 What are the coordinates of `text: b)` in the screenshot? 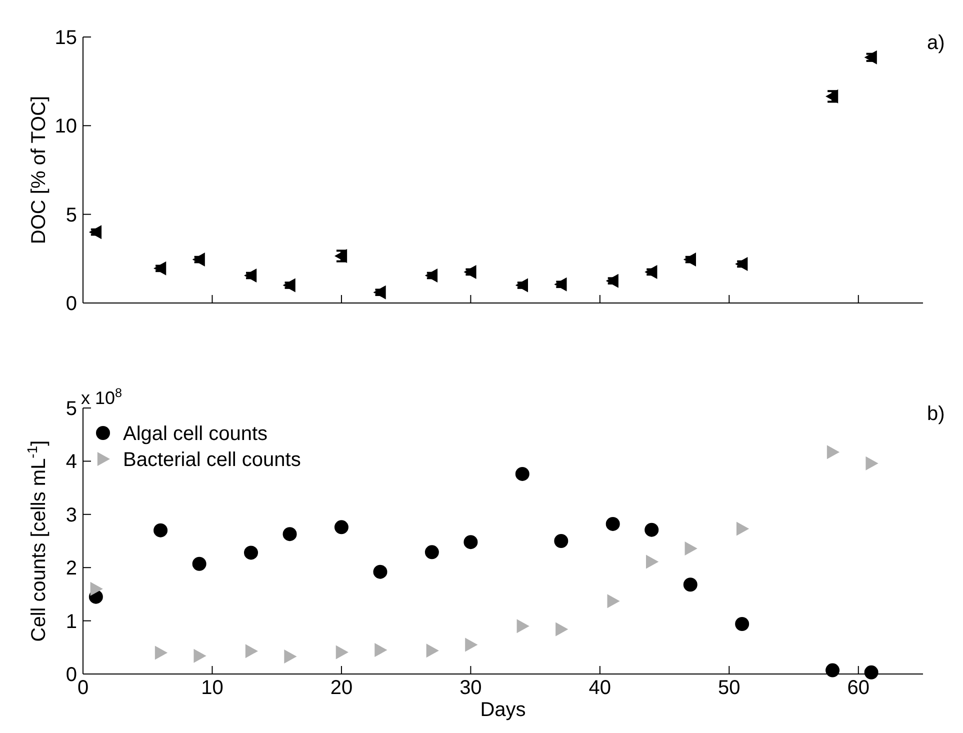 It's located at (936, 414).